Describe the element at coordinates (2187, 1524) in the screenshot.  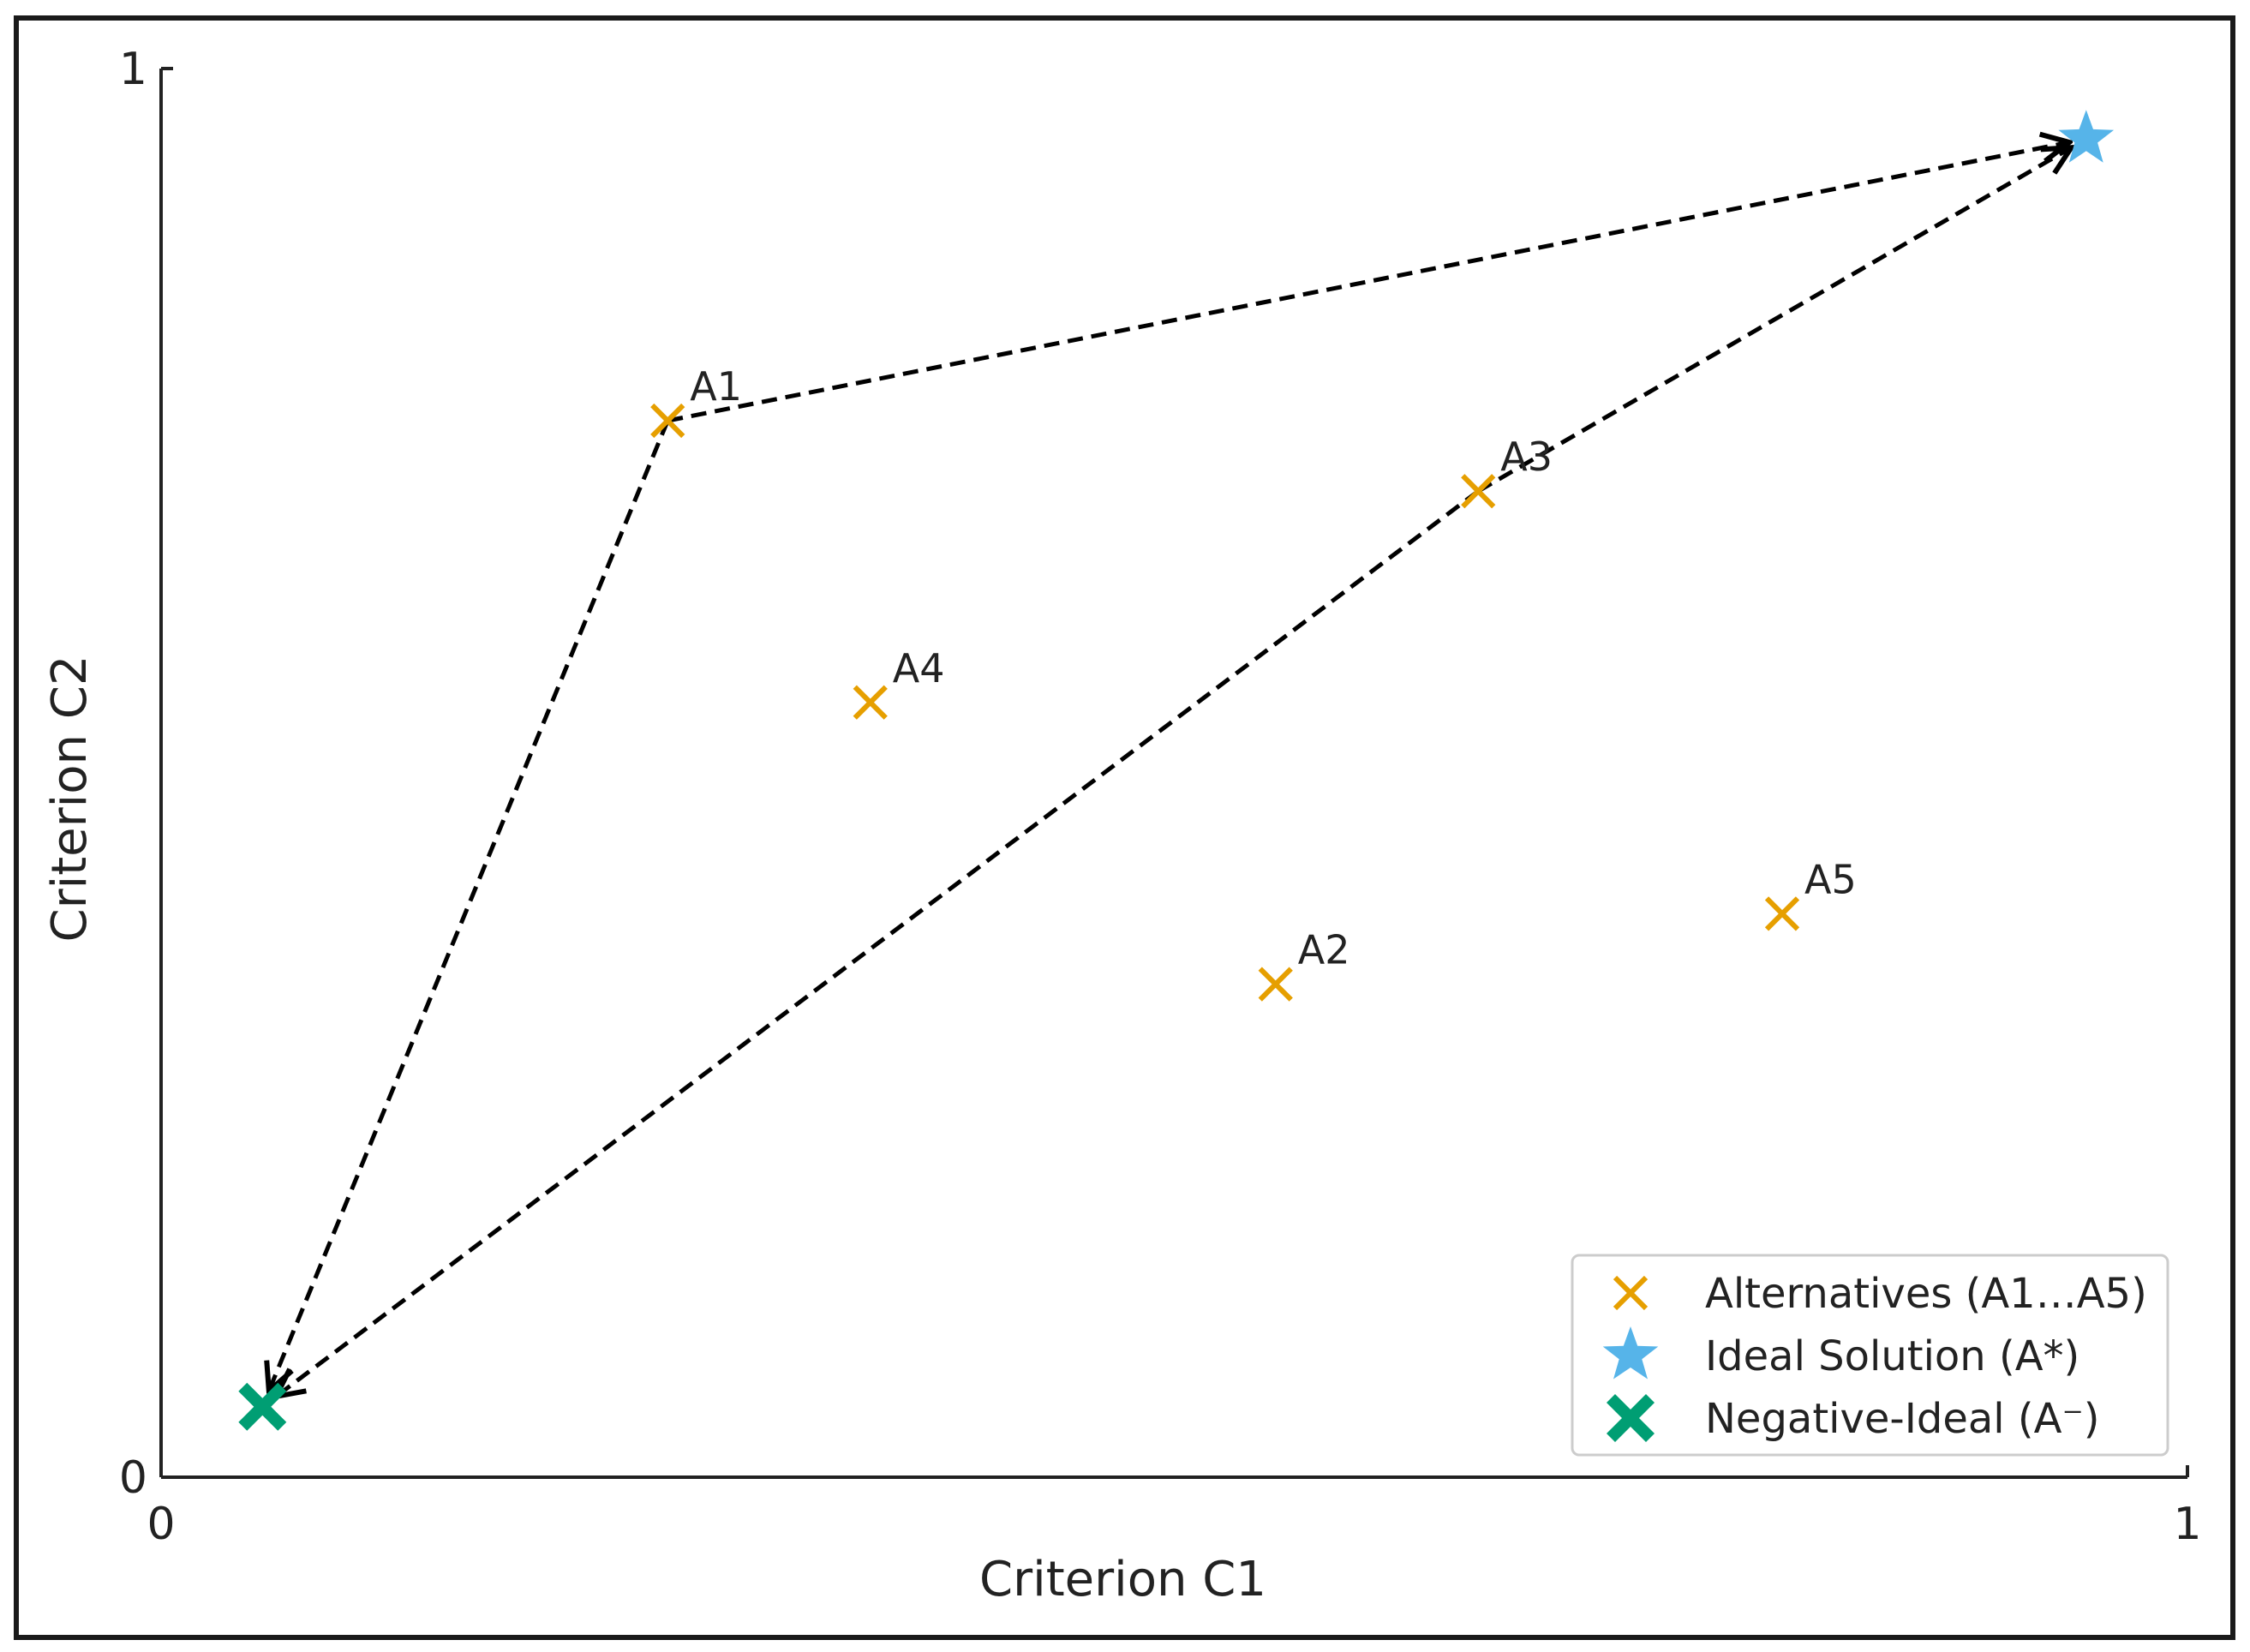
I see `x-tick-label: 1` at that location.